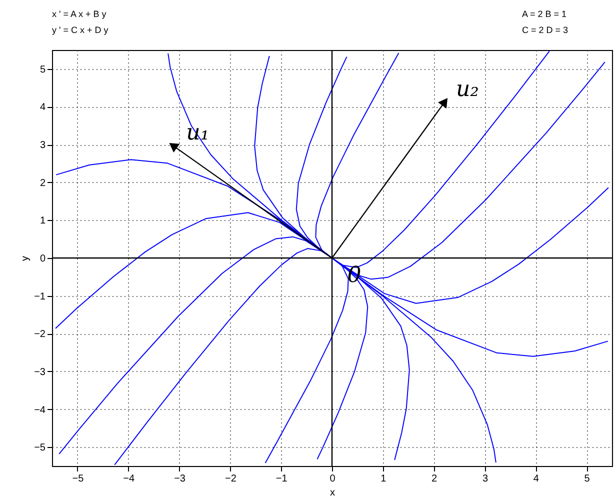 This screenshot has height=496, width=614. I want to click on text: C = 2 D = 3, so click(545, 30).